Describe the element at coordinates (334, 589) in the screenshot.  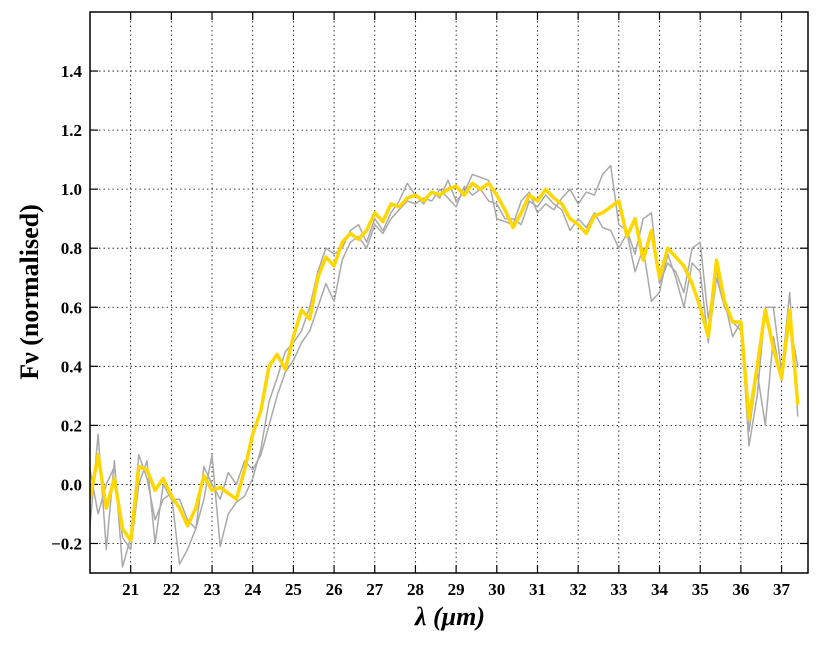
I see `x-tick-label: 26` at that location.